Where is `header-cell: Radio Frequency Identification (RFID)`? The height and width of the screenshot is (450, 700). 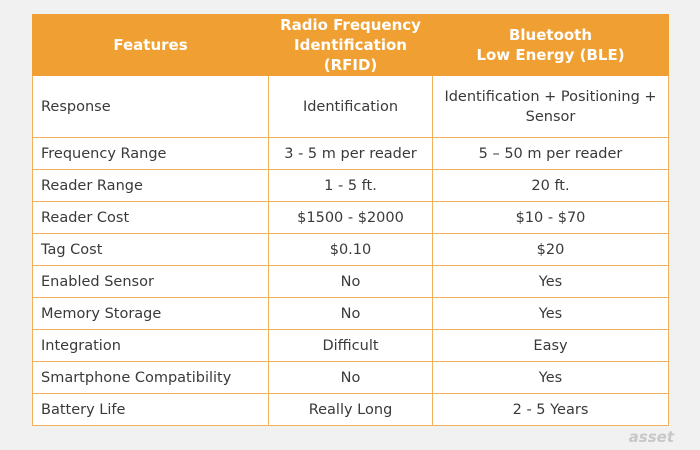 header-cell: Radio Frequency Identification (RFID) is located at coordinates (350, 45).